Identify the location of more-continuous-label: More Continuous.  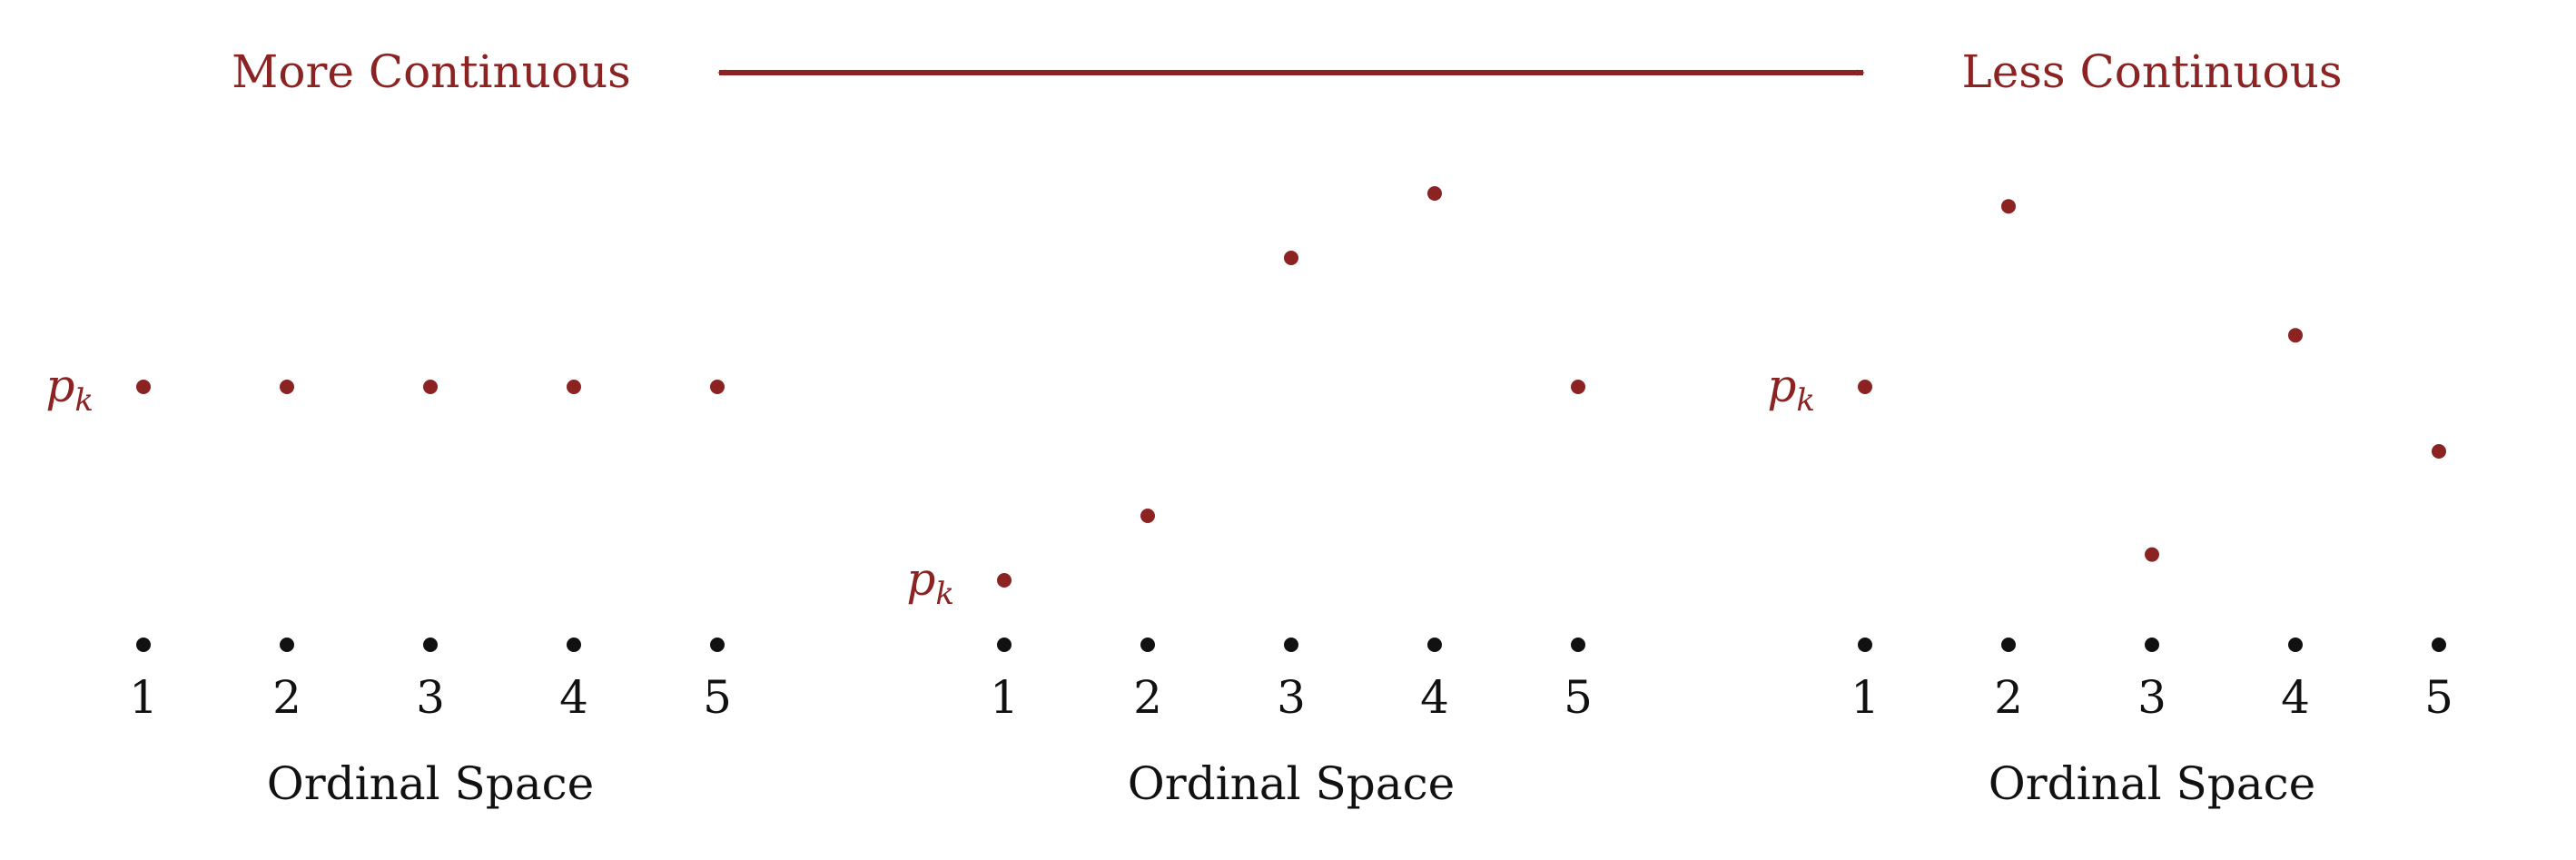
(431, 71).